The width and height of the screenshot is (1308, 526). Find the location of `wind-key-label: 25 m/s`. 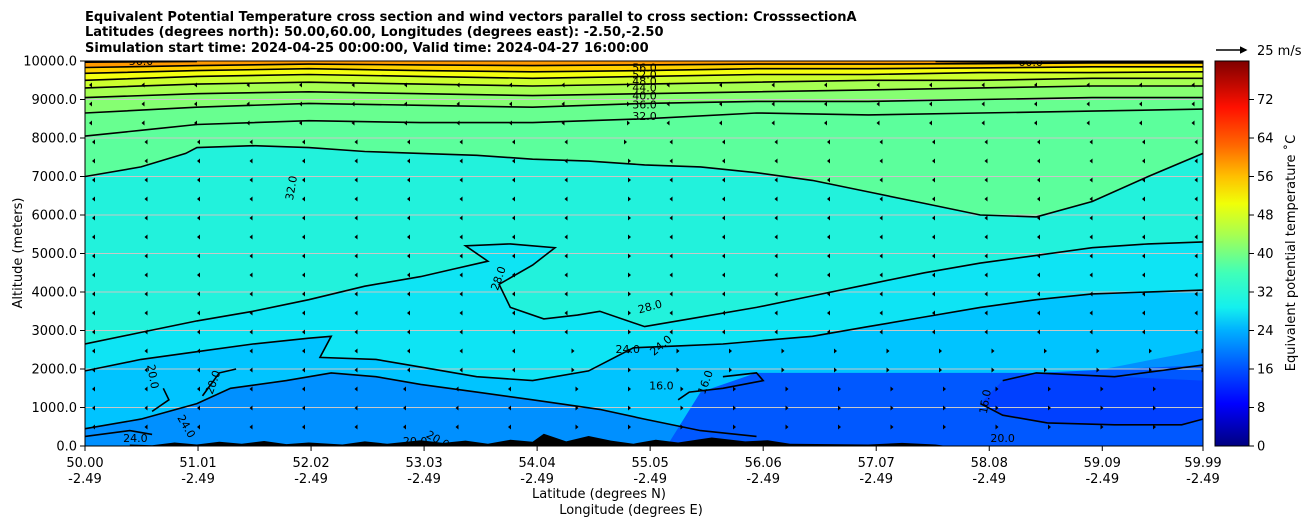

wind-key-label: 25 m/s is located at coordinates (1279, 51).